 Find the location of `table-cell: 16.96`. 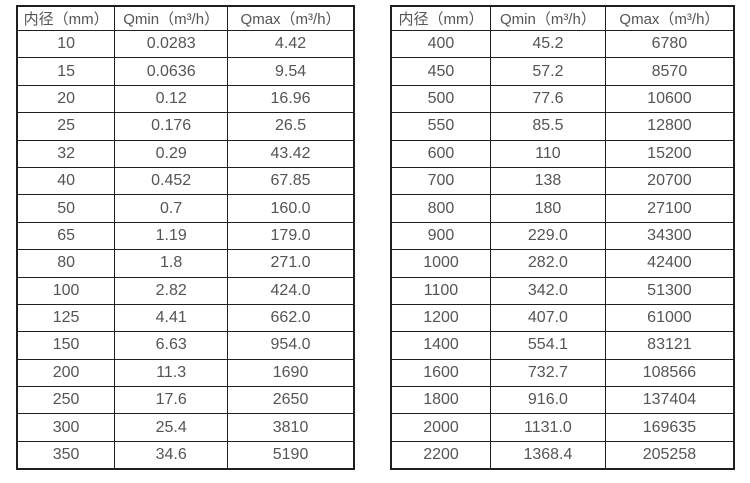

table-cell: 16.96 is located at coordinates (291, 99).